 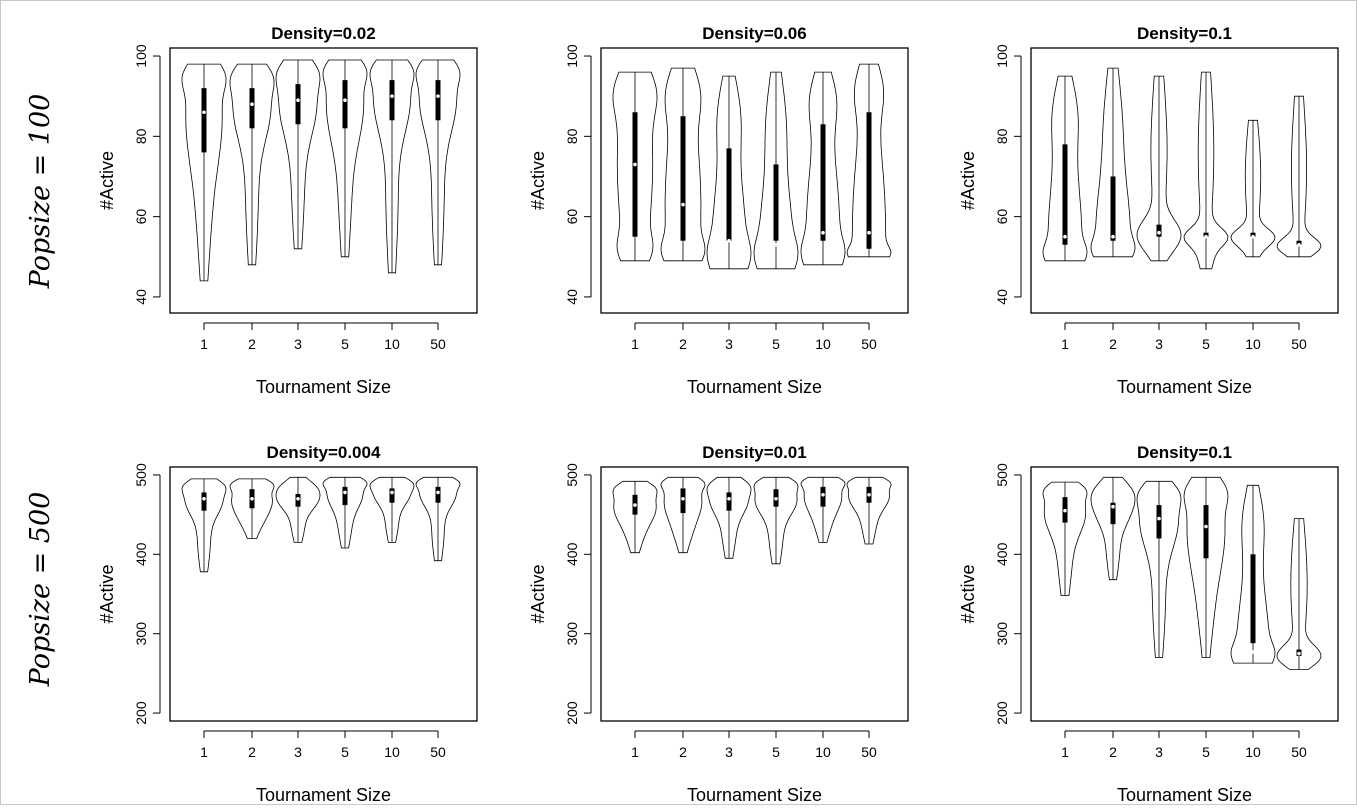 I want to click on panel-title: Density=0.06, so click(x=754, y=33).